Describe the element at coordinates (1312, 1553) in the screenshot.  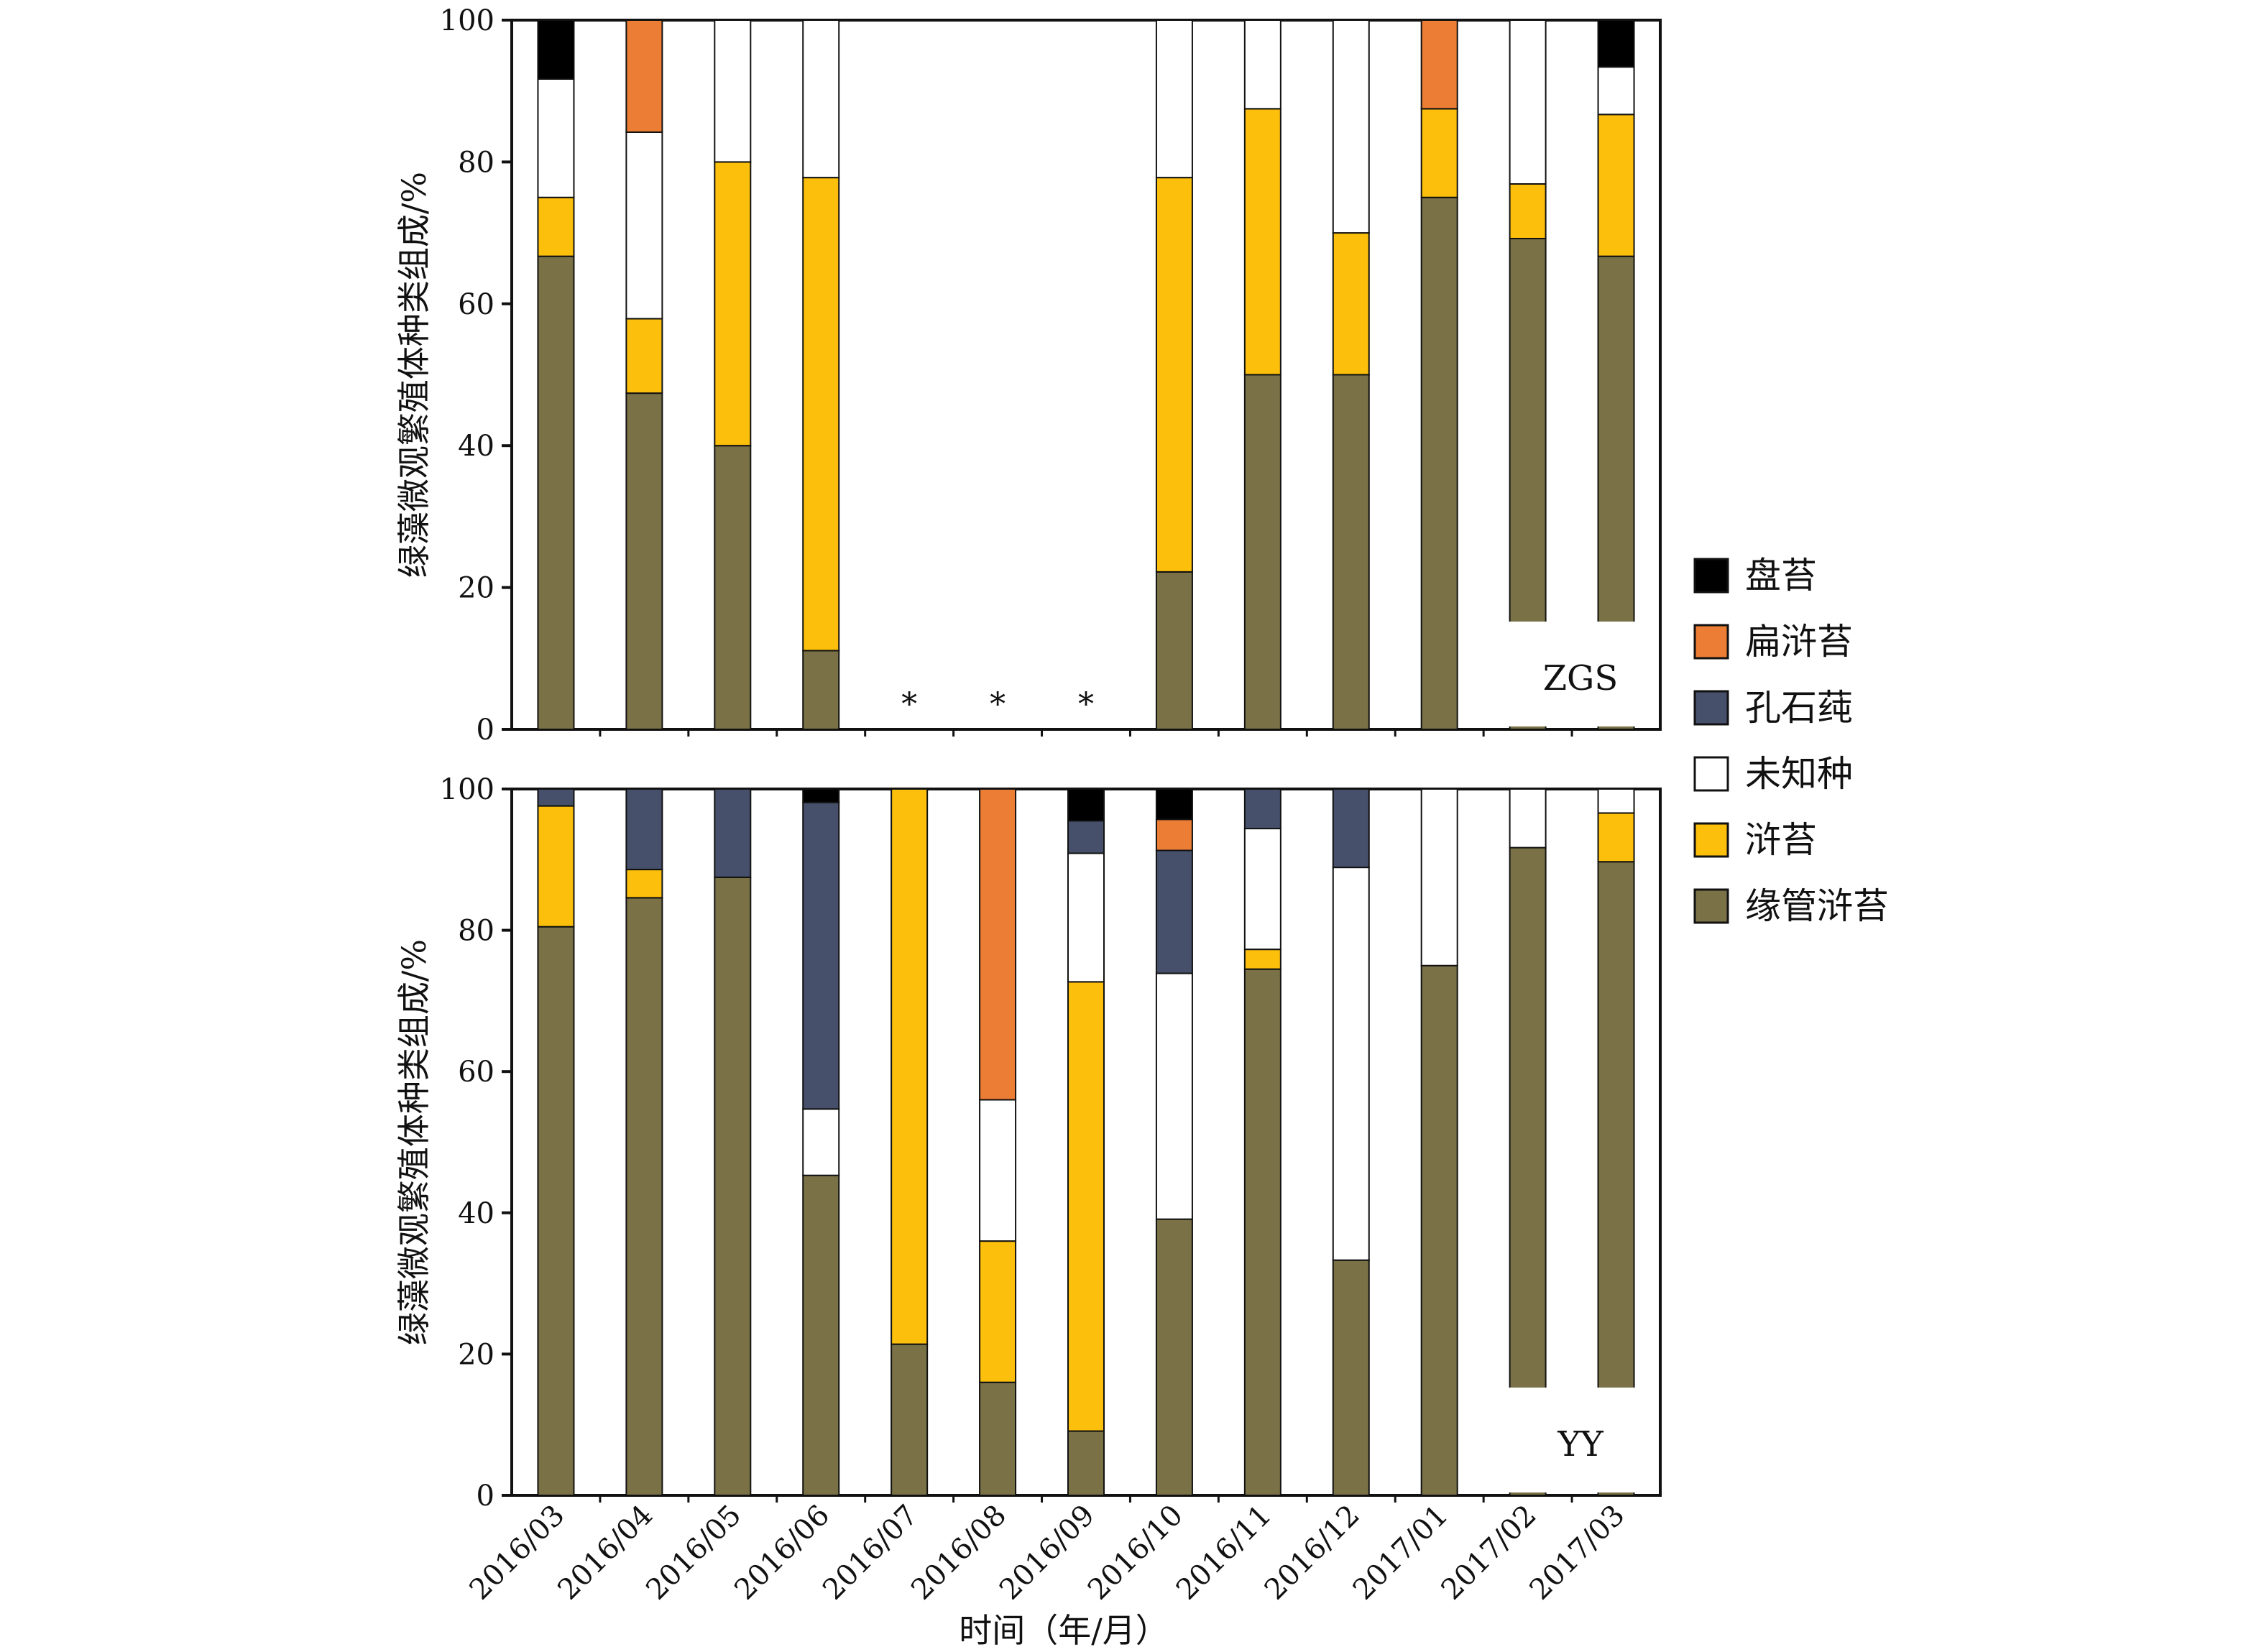
I see `x-tick-label: 2016/12` at that location.